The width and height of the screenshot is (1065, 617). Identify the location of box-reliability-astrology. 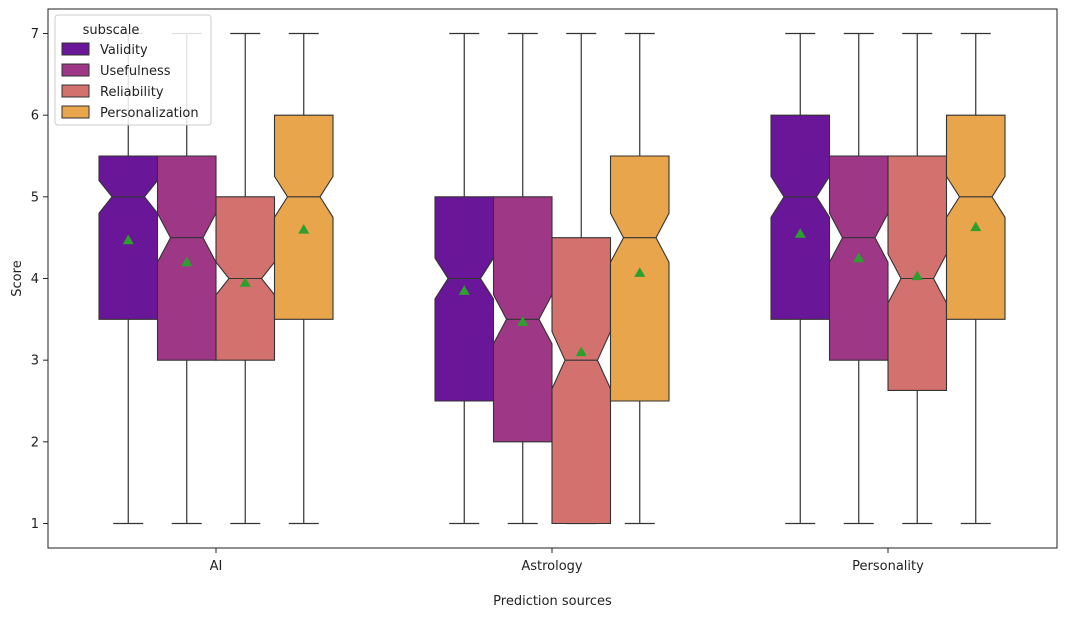
(581, 278).